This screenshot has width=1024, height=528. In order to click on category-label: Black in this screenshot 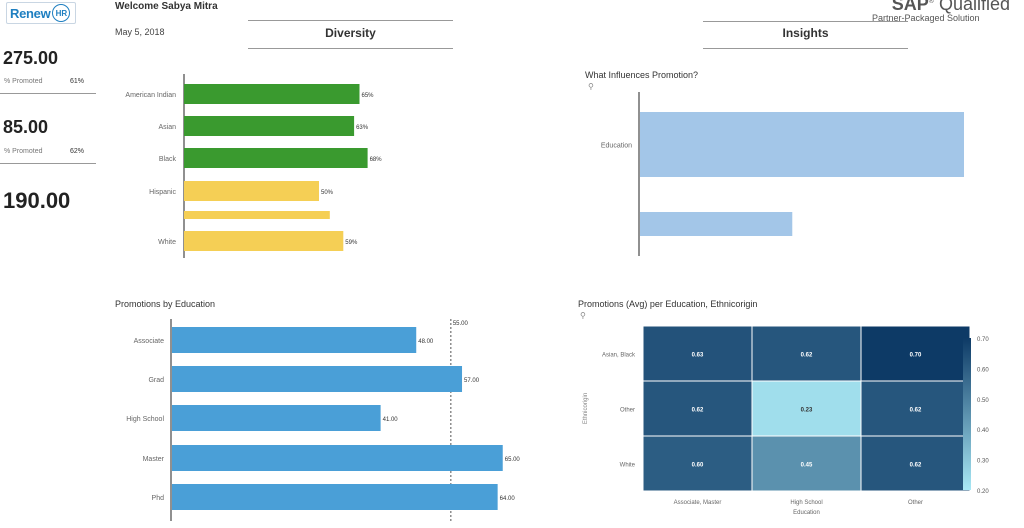, I will do `click(168, 159)`.